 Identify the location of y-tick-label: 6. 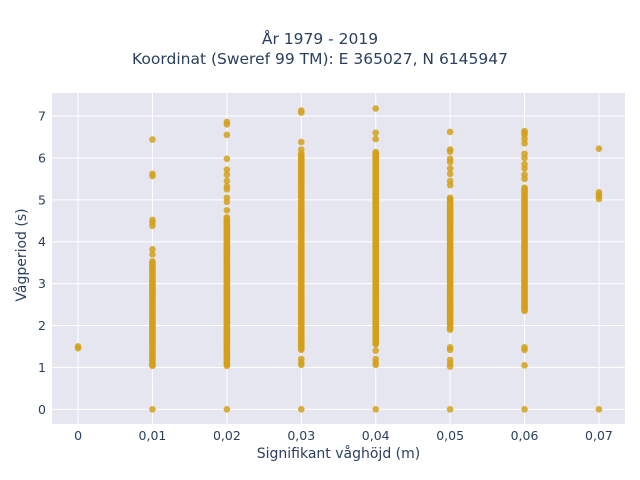
(42, 157).